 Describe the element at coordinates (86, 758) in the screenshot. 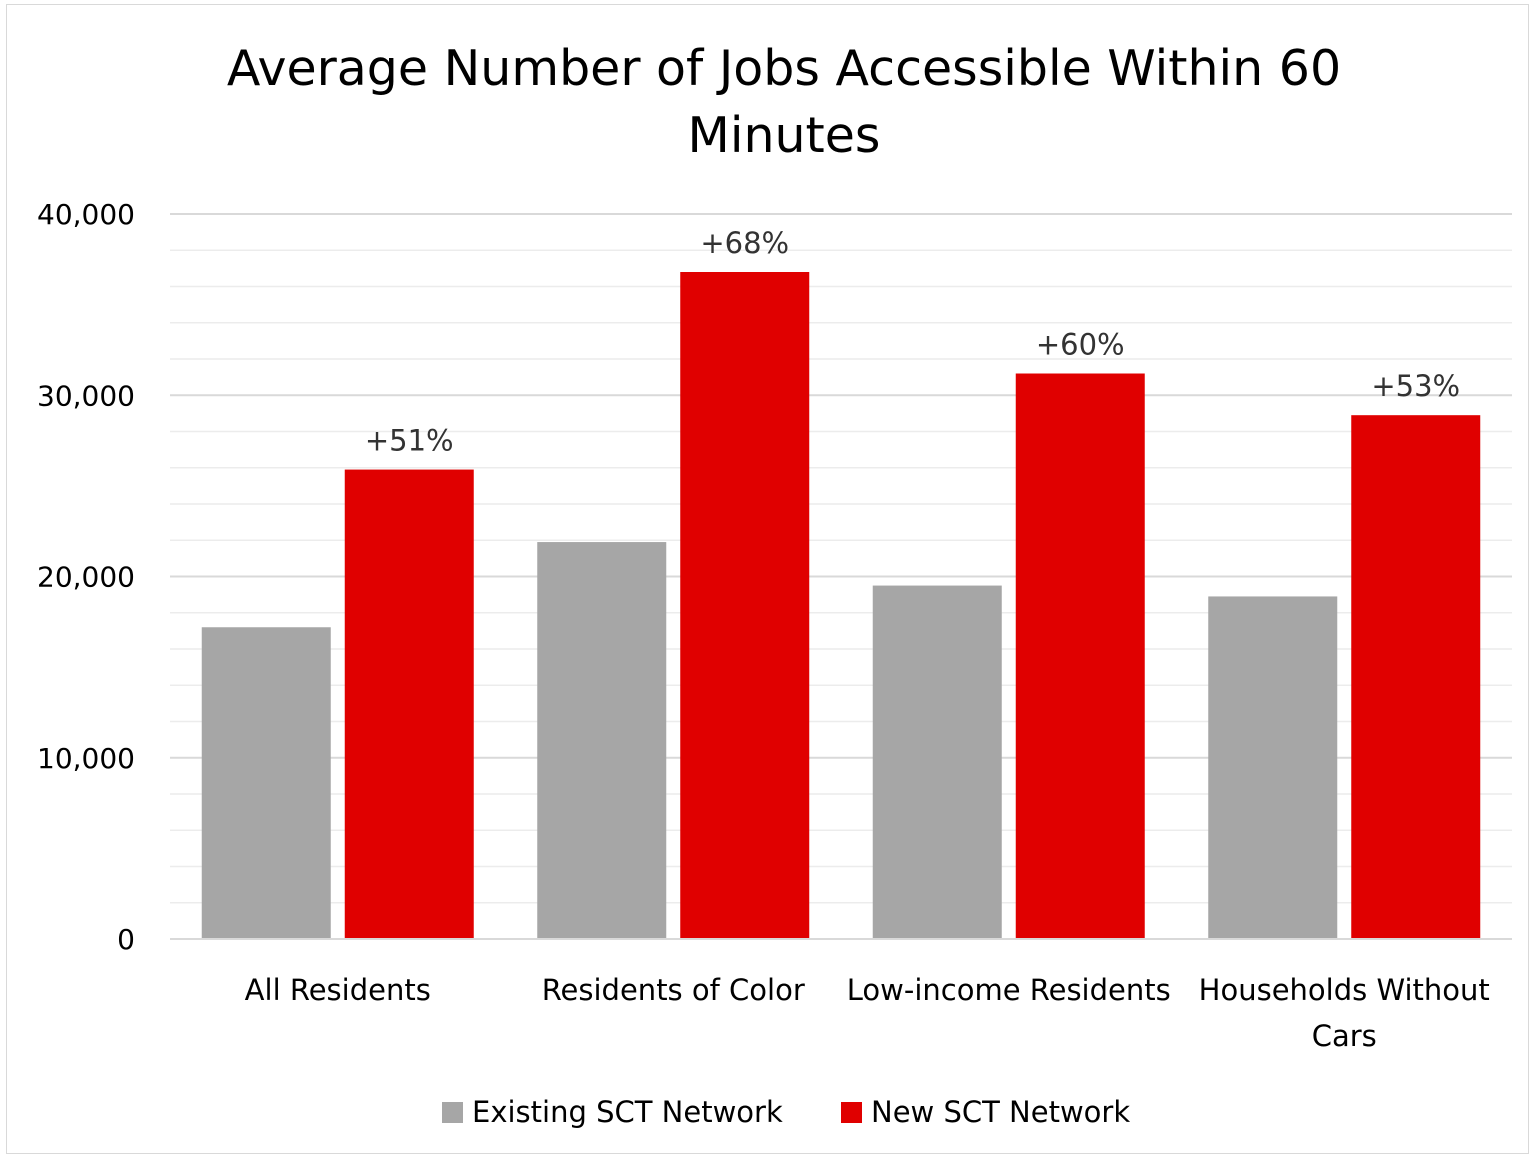

I see `y-tick-label: 10,000` at that location.